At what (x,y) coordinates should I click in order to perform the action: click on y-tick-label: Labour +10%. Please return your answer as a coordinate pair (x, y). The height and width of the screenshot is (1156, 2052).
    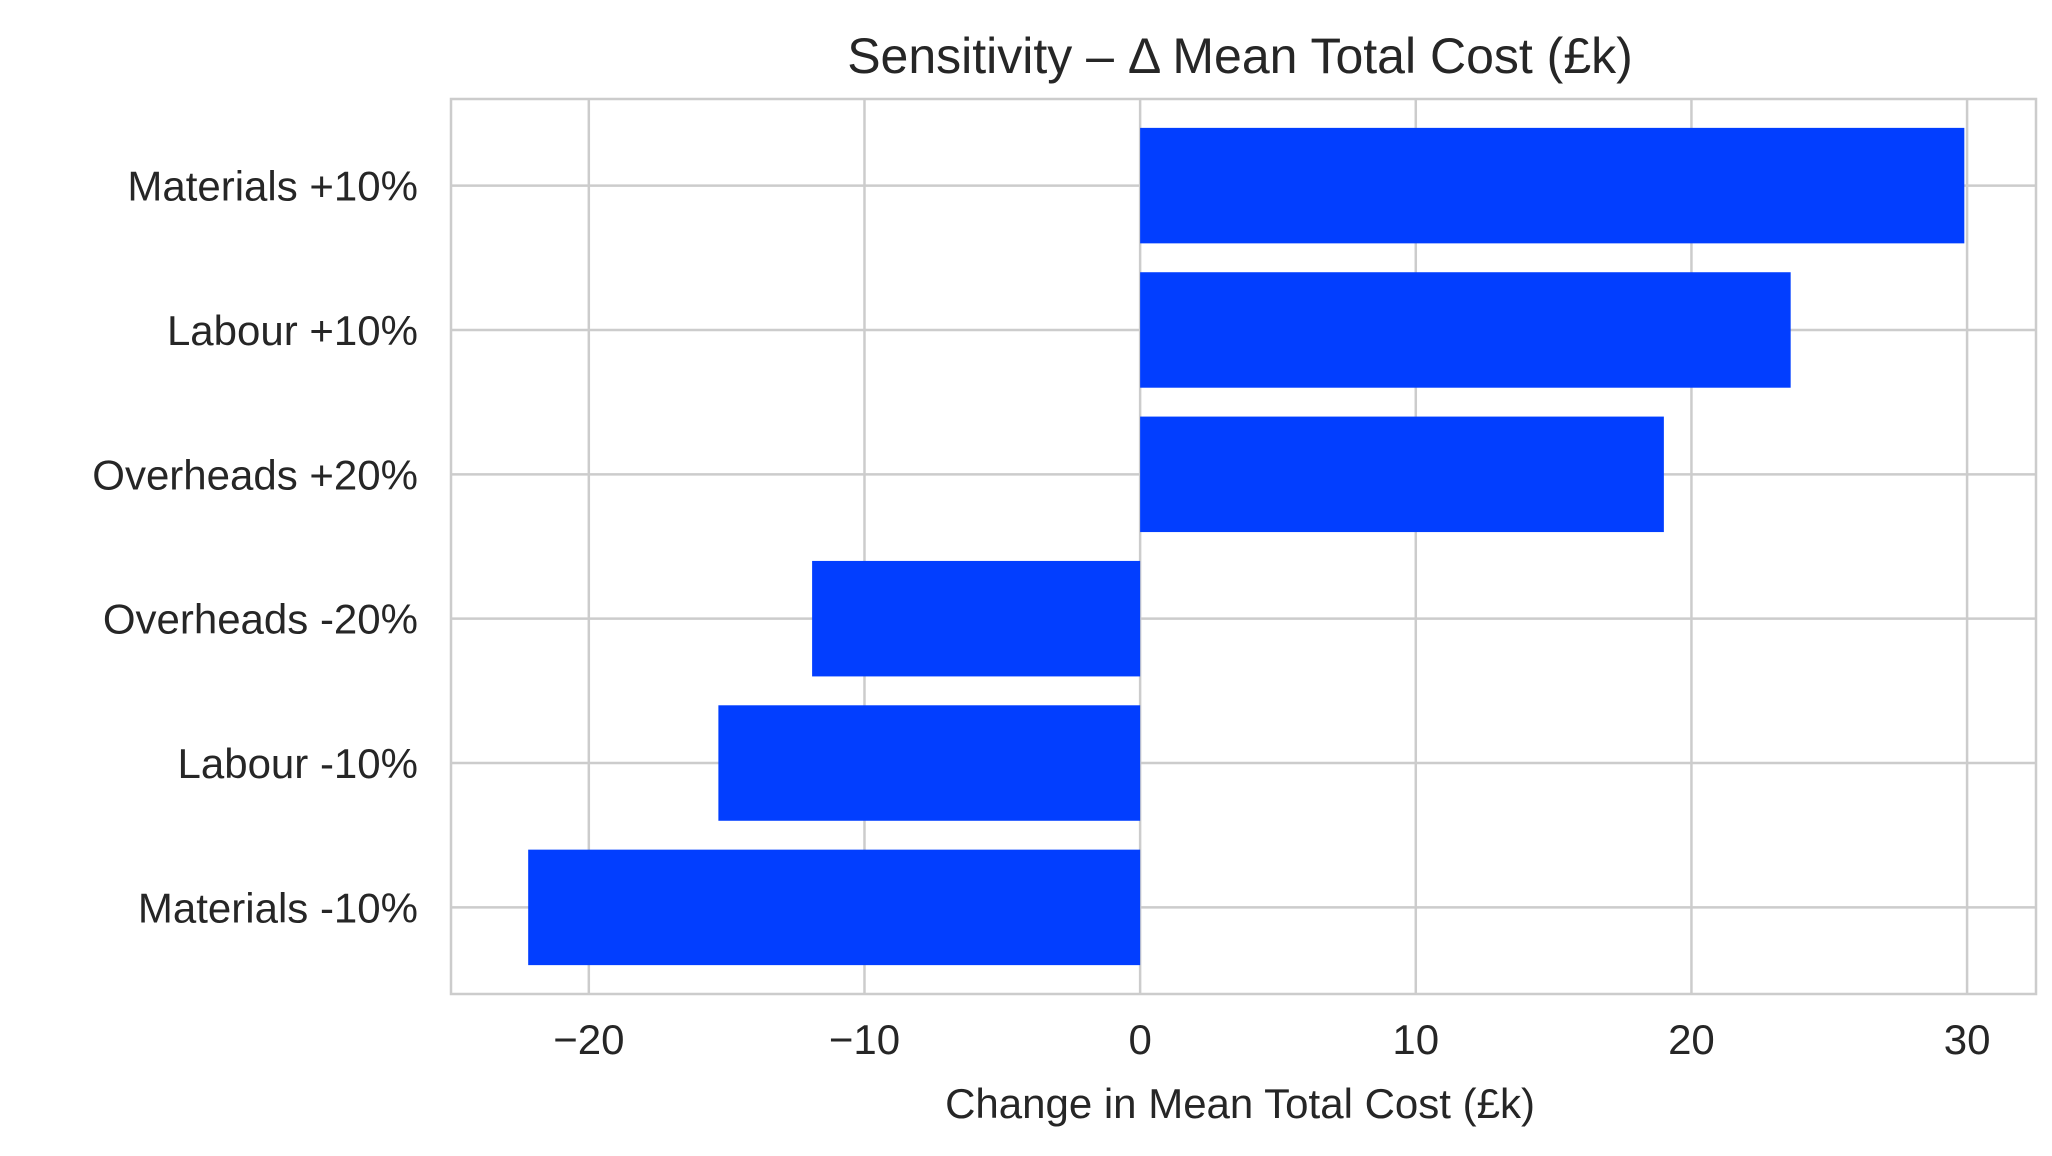
    Looking at the image, I should click on (292, 330).